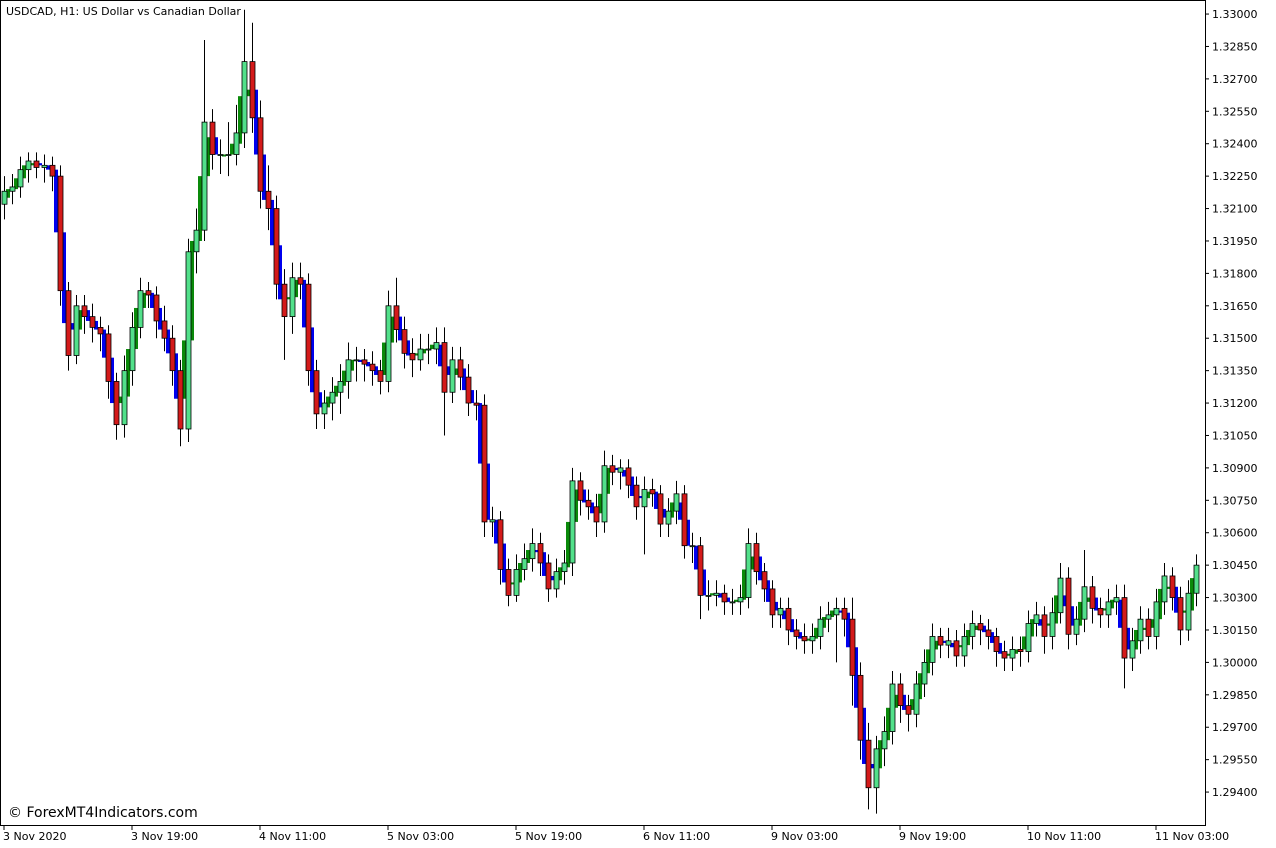 This screenshot has width=1276, height=848. Describe the element at coordinates (1235, 273) in the screenshot. I see `y-tick-label: 1.31800` at that location.